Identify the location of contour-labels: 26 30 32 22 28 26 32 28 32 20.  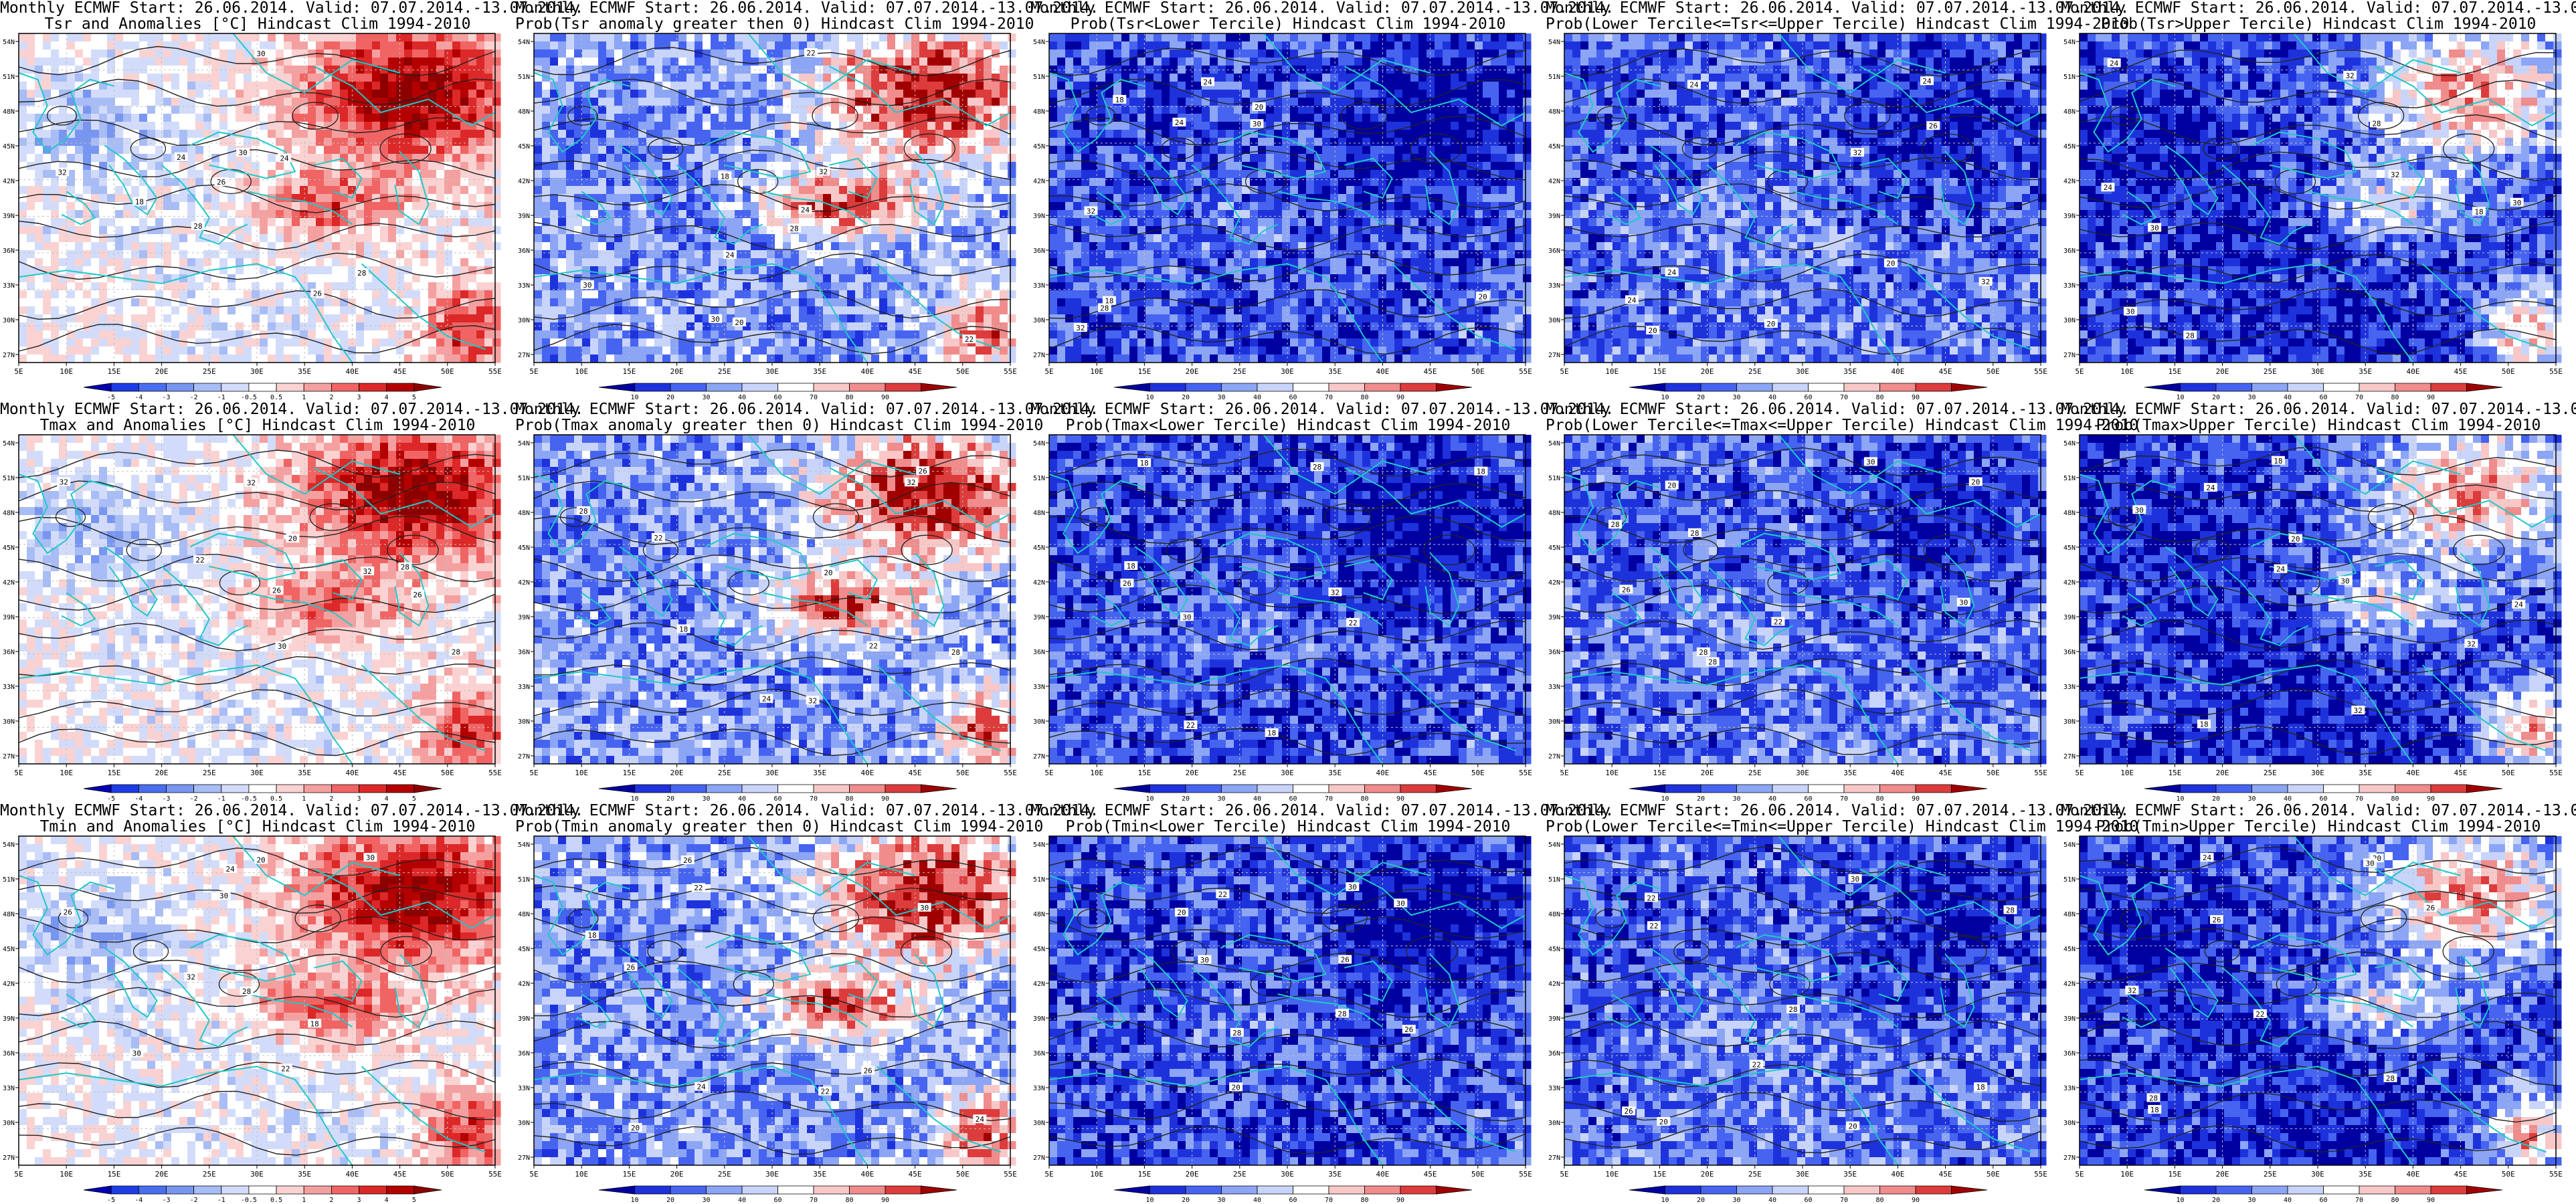
(260, 566).